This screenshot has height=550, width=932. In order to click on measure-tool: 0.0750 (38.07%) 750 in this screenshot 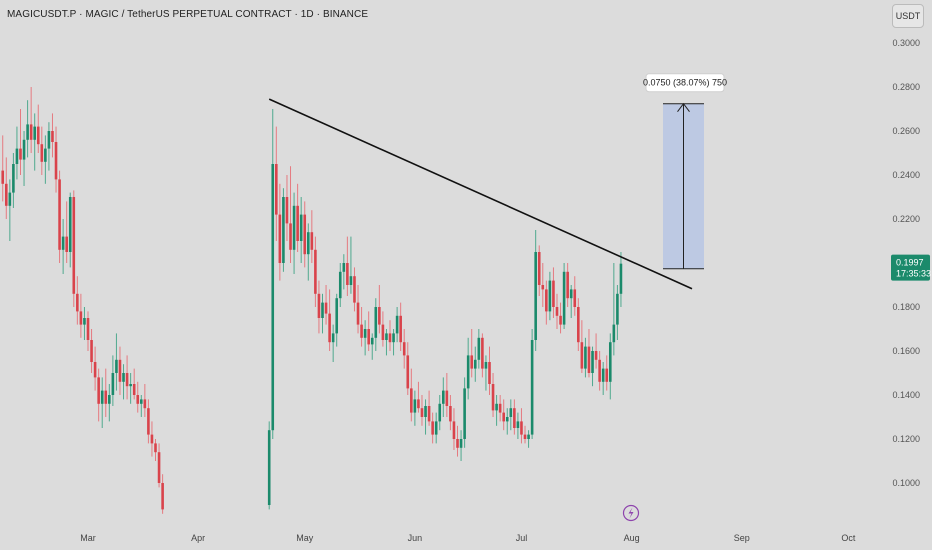, I will do `click(685, 171)`.